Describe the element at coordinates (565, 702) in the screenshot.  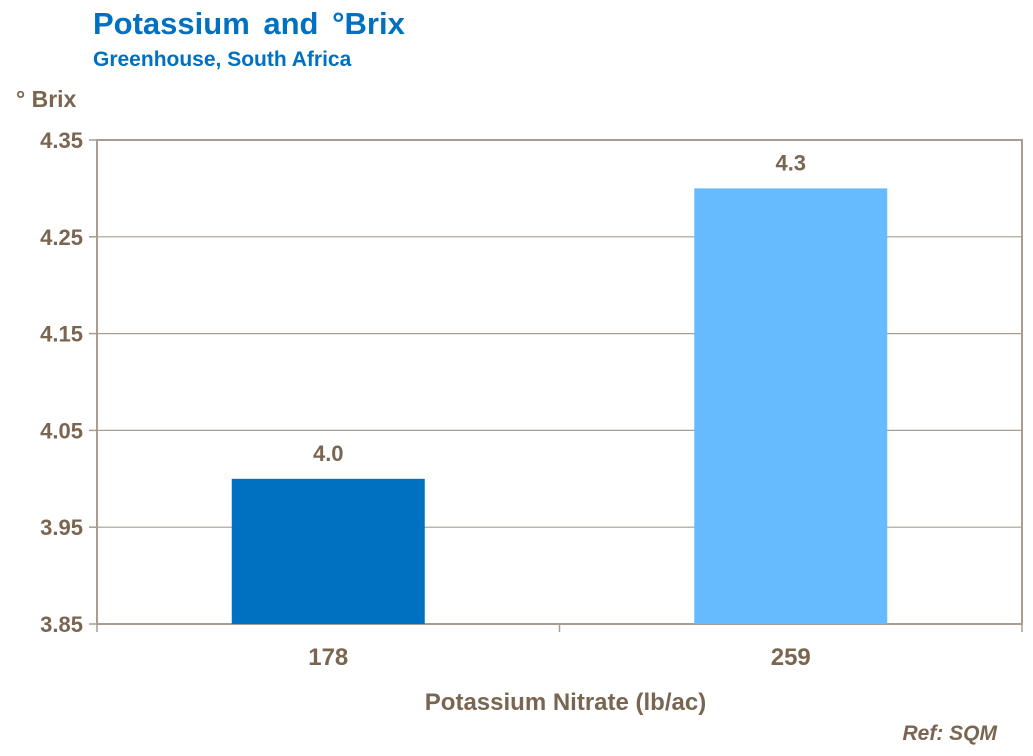
I see `x-axis-label: Potassium Nitrate (lb/ac)` at that location.